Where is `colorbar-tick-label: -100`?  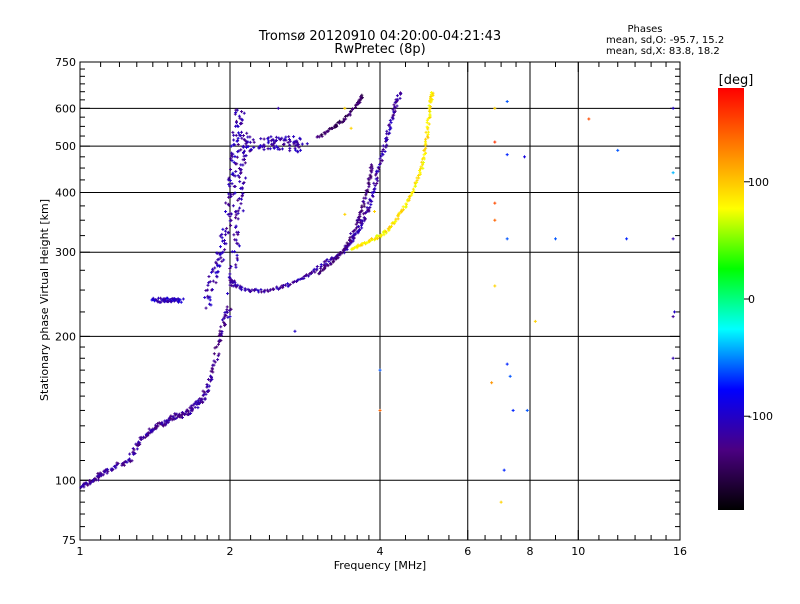 colorbar-tick-label: -100 is located at coordinates (760, 416).